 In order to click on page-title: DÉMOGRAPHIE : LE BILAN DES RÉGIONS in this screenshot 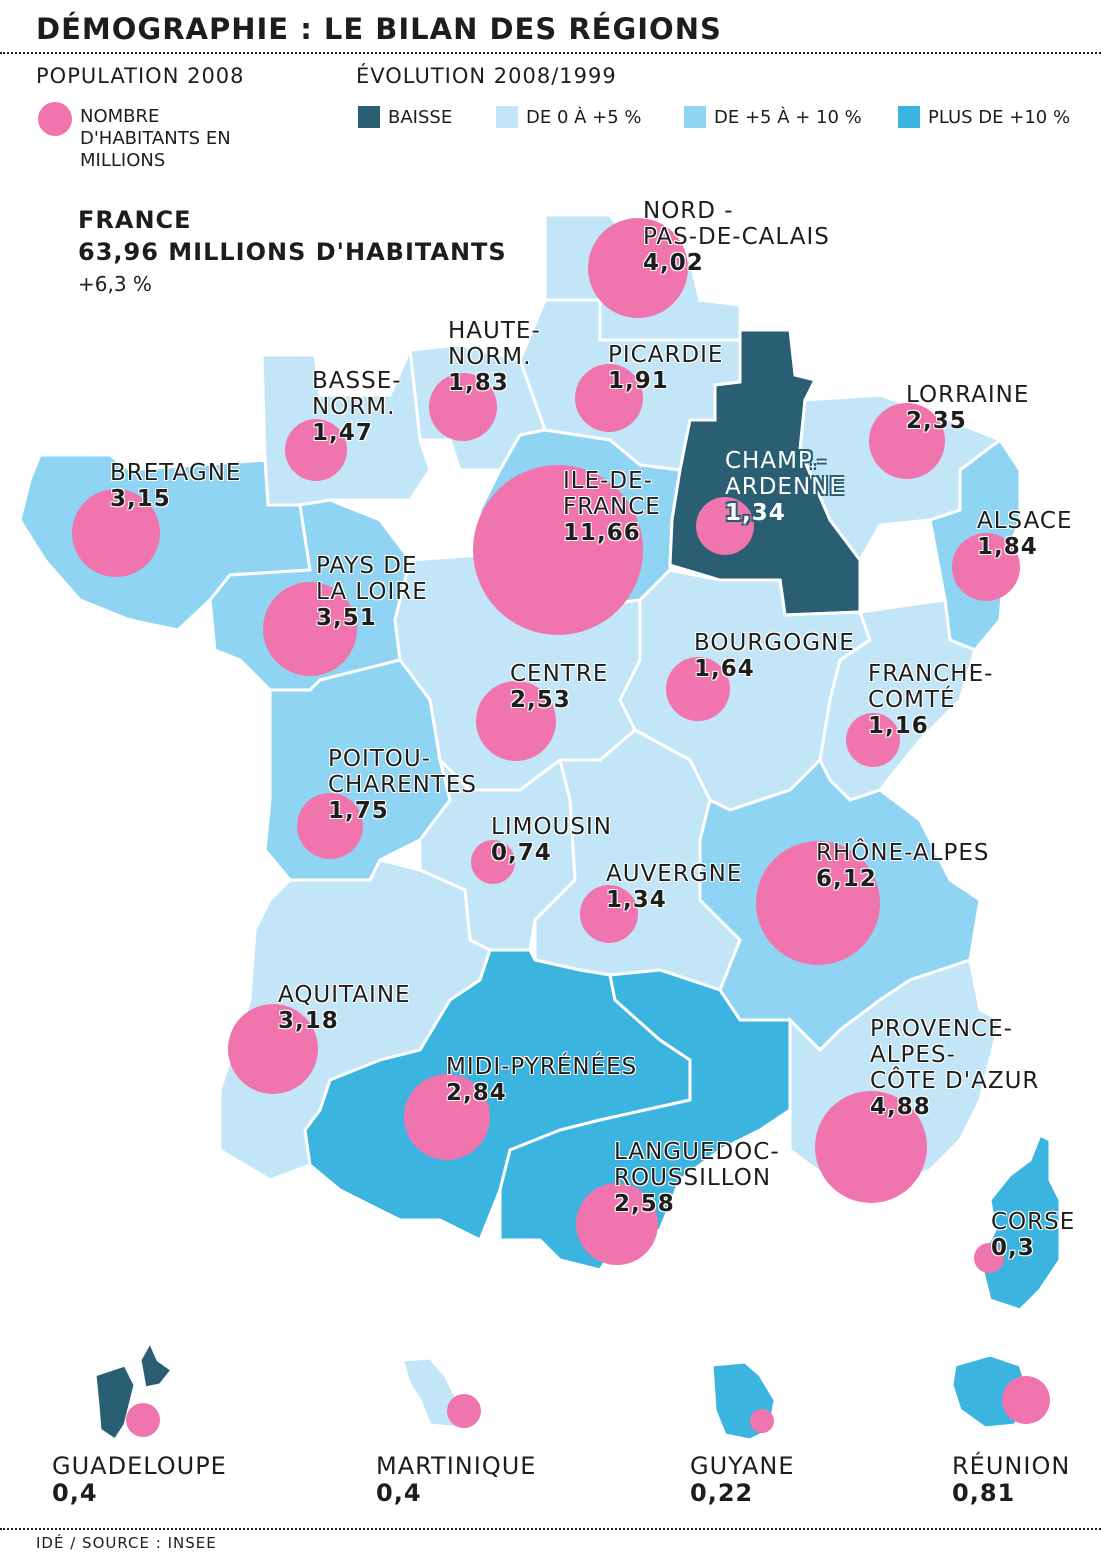, I will do `click(379, 29)`.